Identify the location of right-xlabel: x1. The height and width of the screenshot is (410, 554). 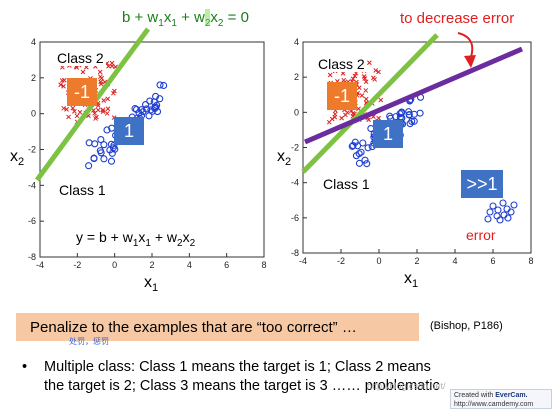
(411, 280).